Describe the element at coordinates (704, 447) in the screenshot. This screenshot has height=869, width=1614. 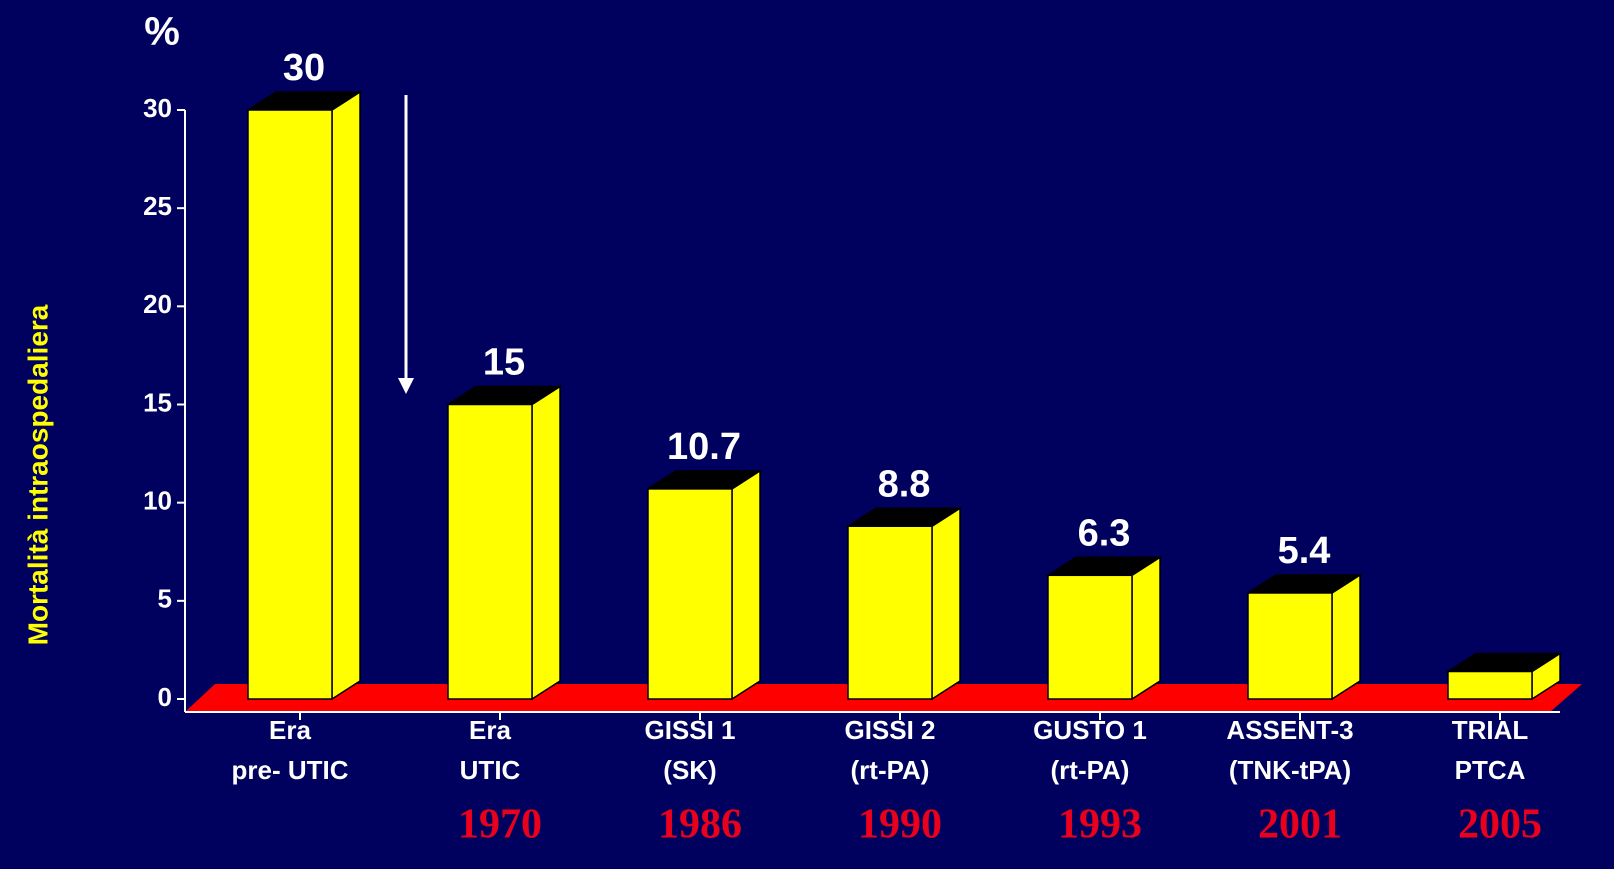
I see `value-label: 10.7` at that location.